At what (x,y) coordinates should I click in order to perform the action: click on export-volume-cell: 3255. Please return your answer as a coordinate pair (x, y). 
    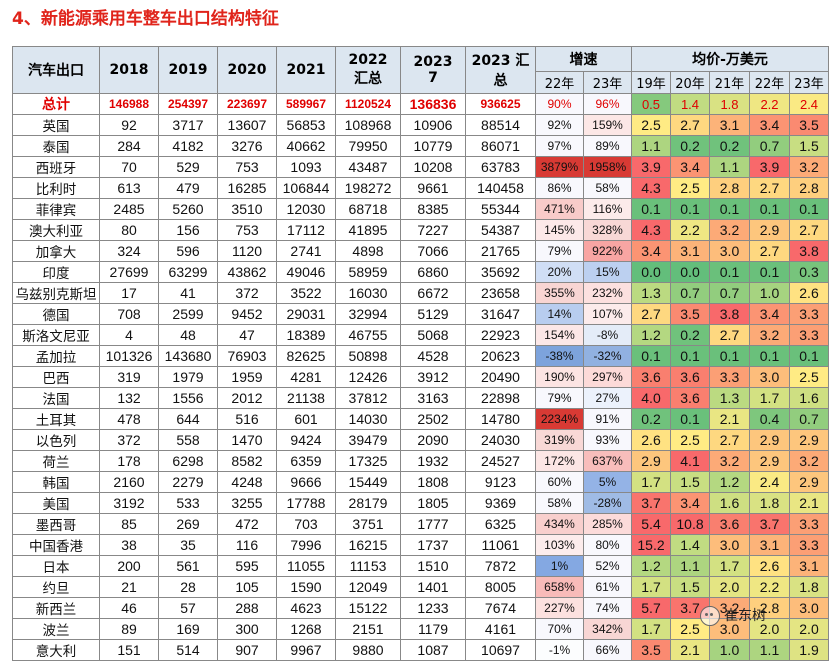
    Looking at the image, I should click on (247, 503).